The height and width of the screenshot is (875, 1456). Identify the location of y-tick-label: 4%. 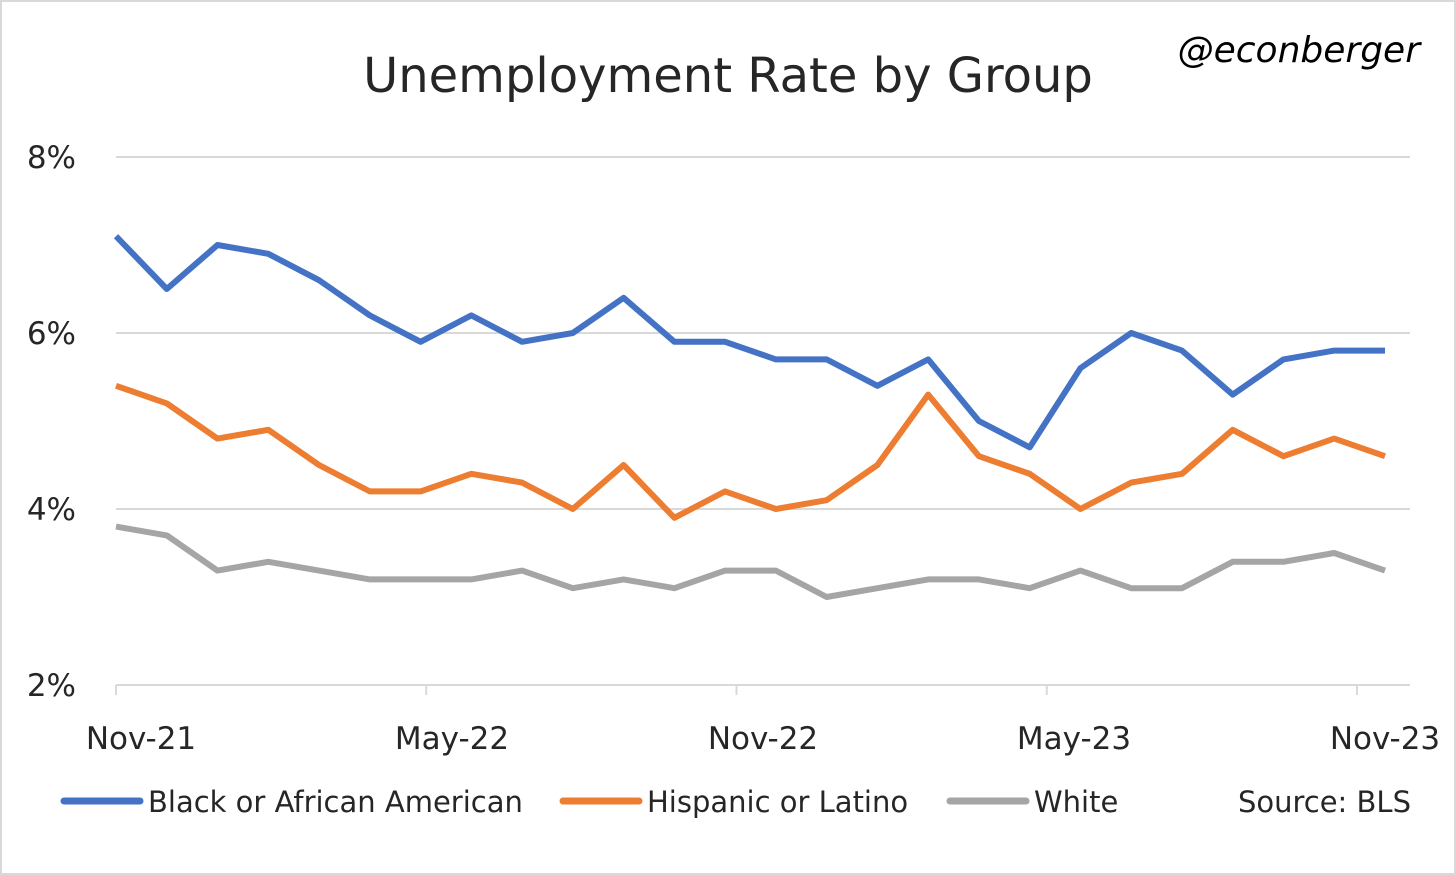
(51, 510).